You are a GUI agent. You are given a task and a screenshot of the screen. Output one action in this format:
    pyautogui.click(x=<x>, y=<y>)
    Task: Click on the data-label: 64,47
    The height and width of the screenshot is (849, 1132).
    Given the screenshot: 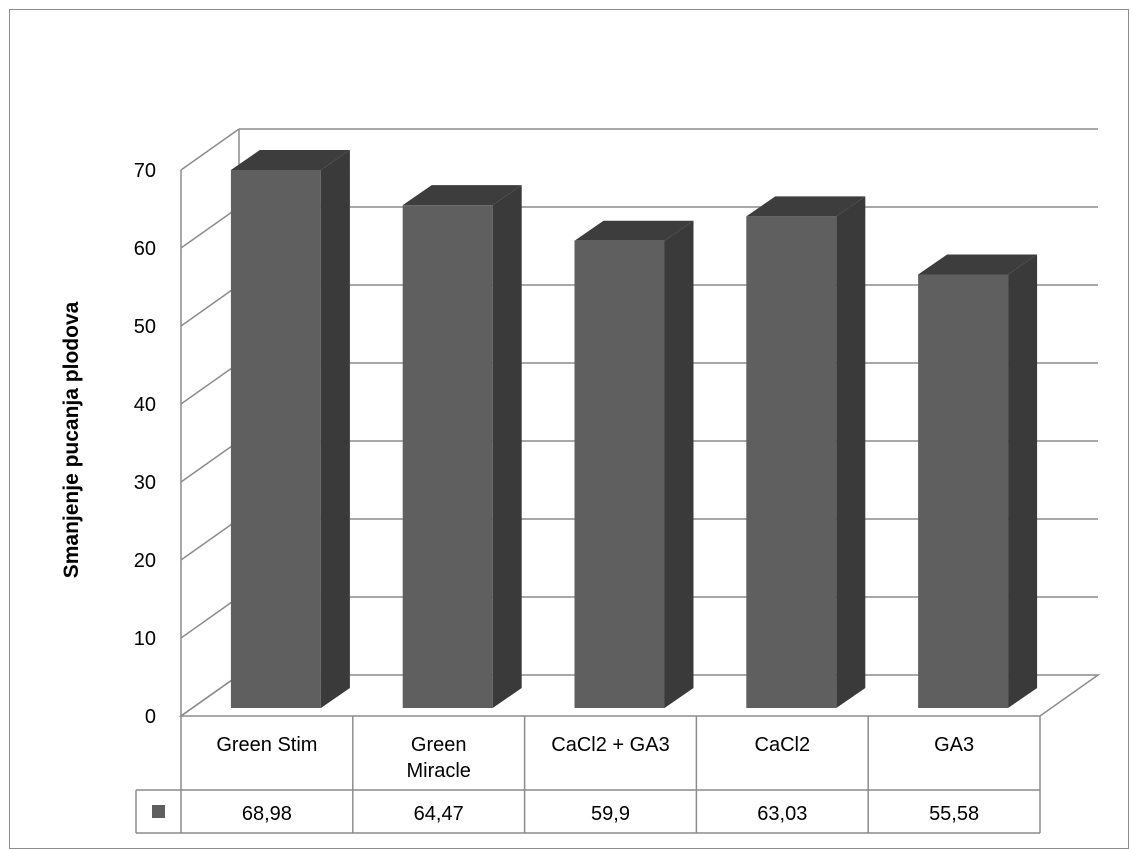 What is the action you would take?
    pyautogui.click(x=439, y=814)
    